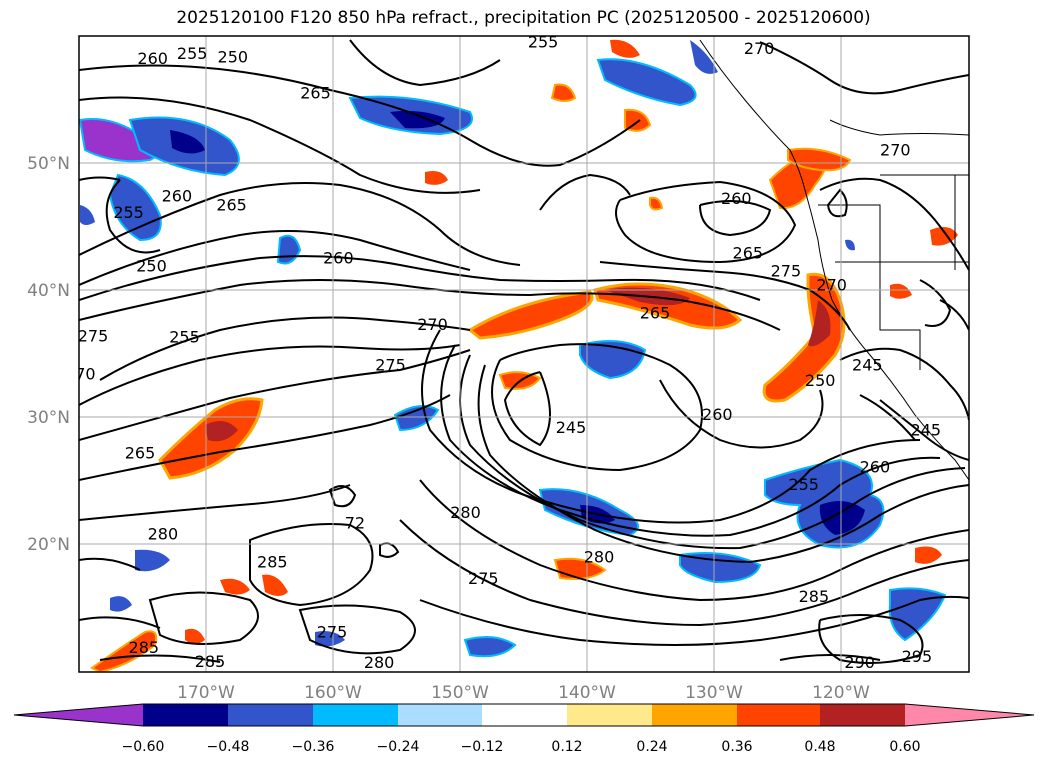  Describe the element at coordinates (355, 522) in the screenshot. I see `contour-label: 72` at that location.